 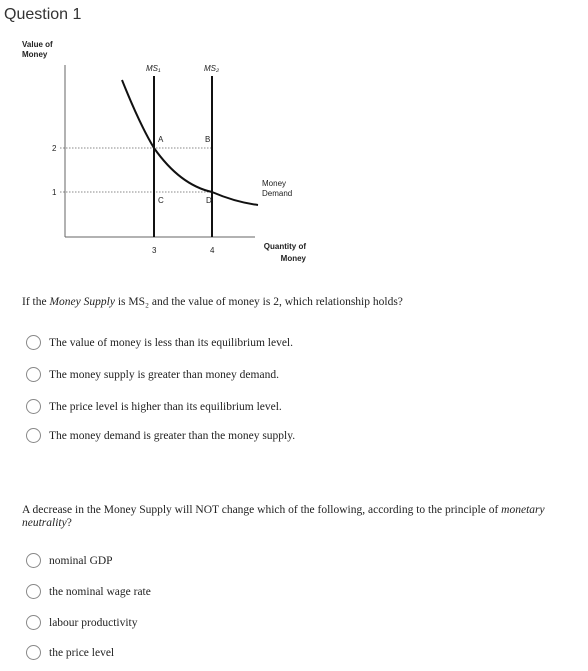 What do you see at coordinates (285, 246) in the screenshot?
I see `x-axis-label: Quantity of` at bounding box center [285, 246].